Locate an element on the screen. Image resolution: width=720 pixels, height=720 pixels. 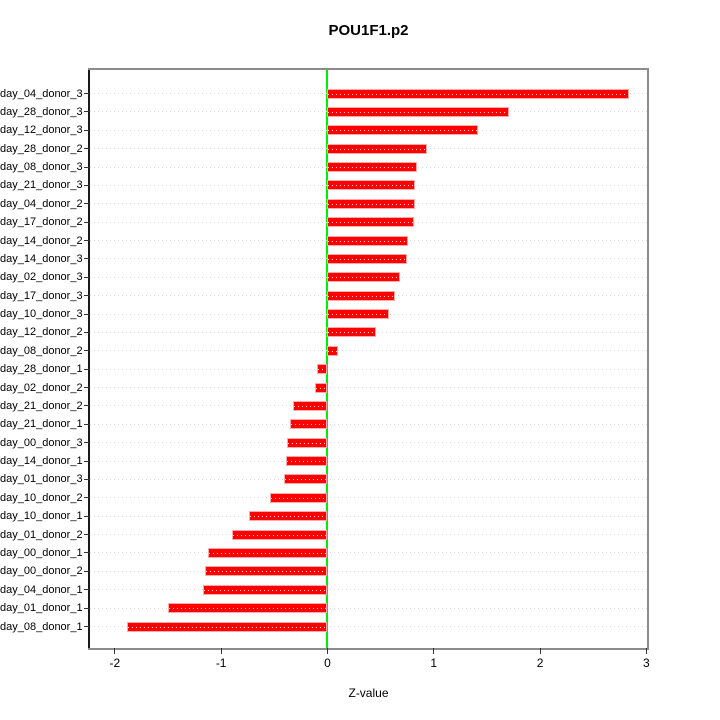
zero-value-line is located at coordinates (327, 359).